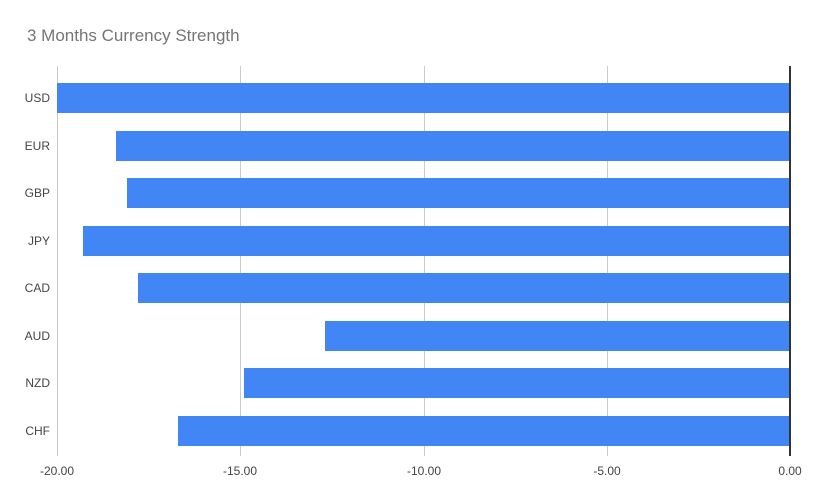 This screenshot has width=816, height=504. What do you see at coordinates (607, 471) in the screenshot?
I see `x-tick-label: -5.00` at bounding box center [607, 471].